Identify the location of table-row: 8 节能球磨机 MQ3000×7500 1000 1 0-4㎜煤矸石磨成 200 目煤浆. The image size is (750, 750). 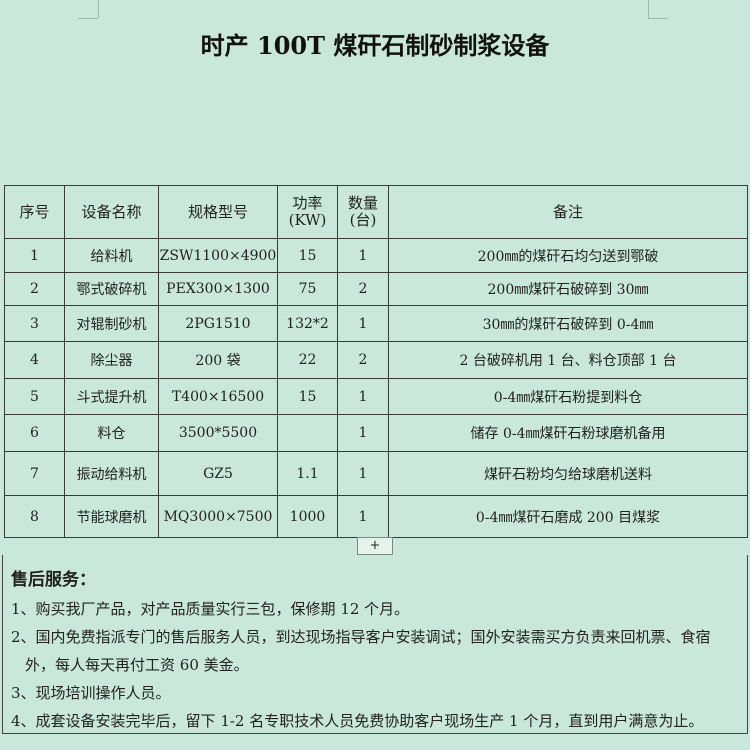
(376, 516).